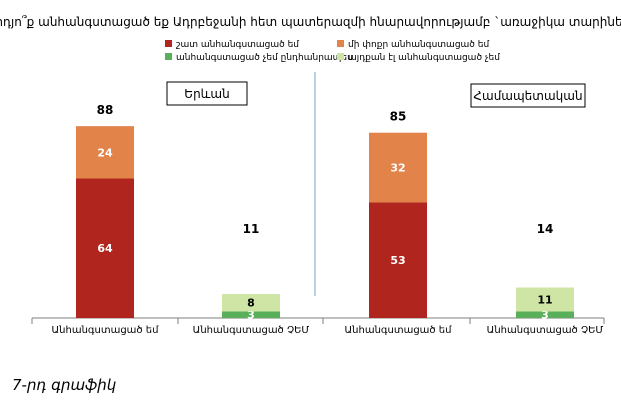 This screenshot has width=621, height=415. What do you see at coordinates (264, 58) in the screenshot?
I see `legend-label: անհանգստացած չեմ ընդհանրապես` at bounding box center [264, 58].